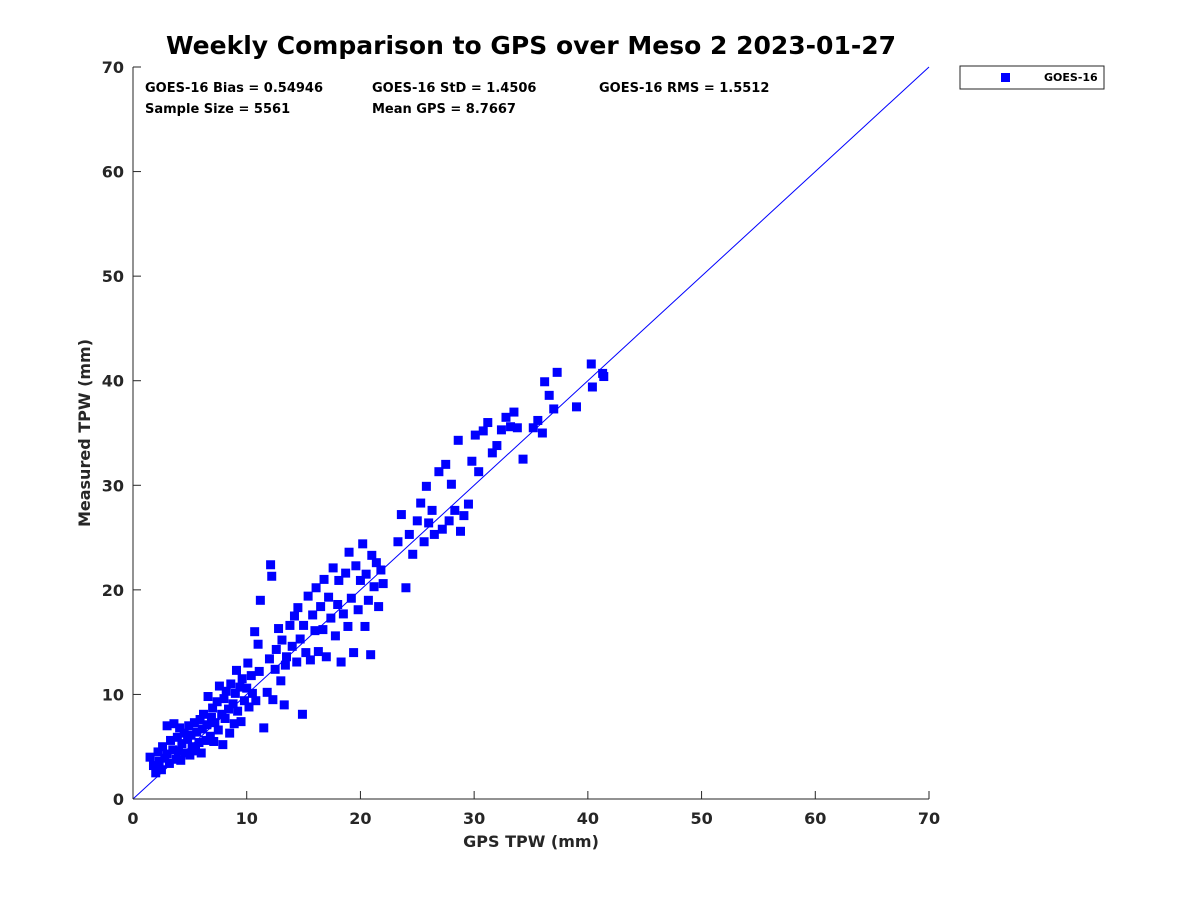  What do you see at coordinates (113, 381) in the screenshot?
I see `y-tick-label: 40` at bounding box center [113, 381].